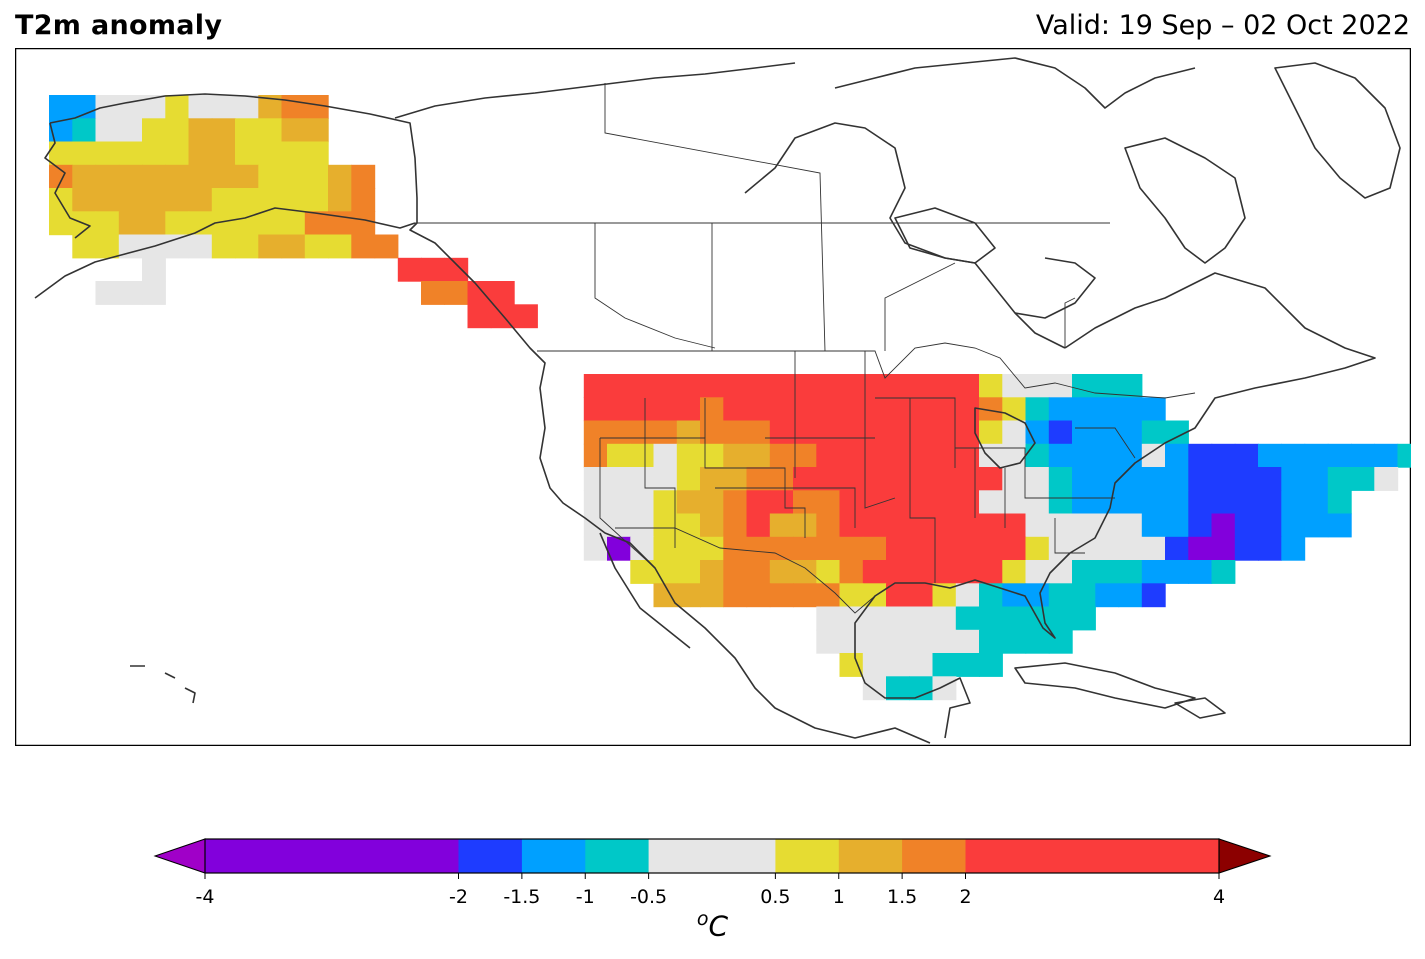  Describe the element at coordinates (710, 890) in the screenshot. I see `colorbar-ticks: -4 -2 -1.5 -1 -0.5 0.5 1 1.5 2 4` at that location.